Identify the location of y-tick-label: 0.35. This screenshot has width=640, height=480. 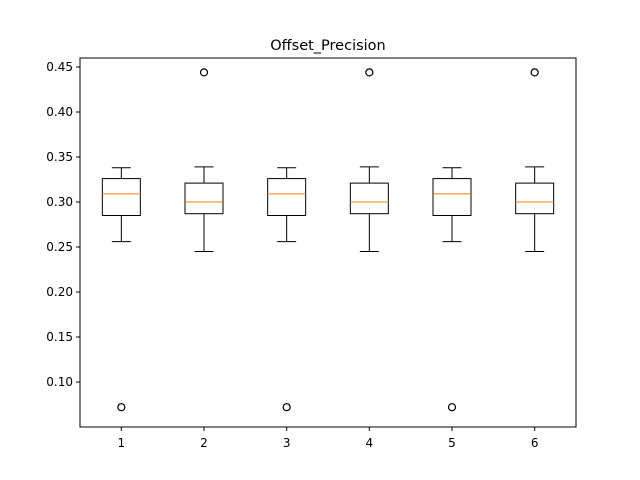
(59, 157).